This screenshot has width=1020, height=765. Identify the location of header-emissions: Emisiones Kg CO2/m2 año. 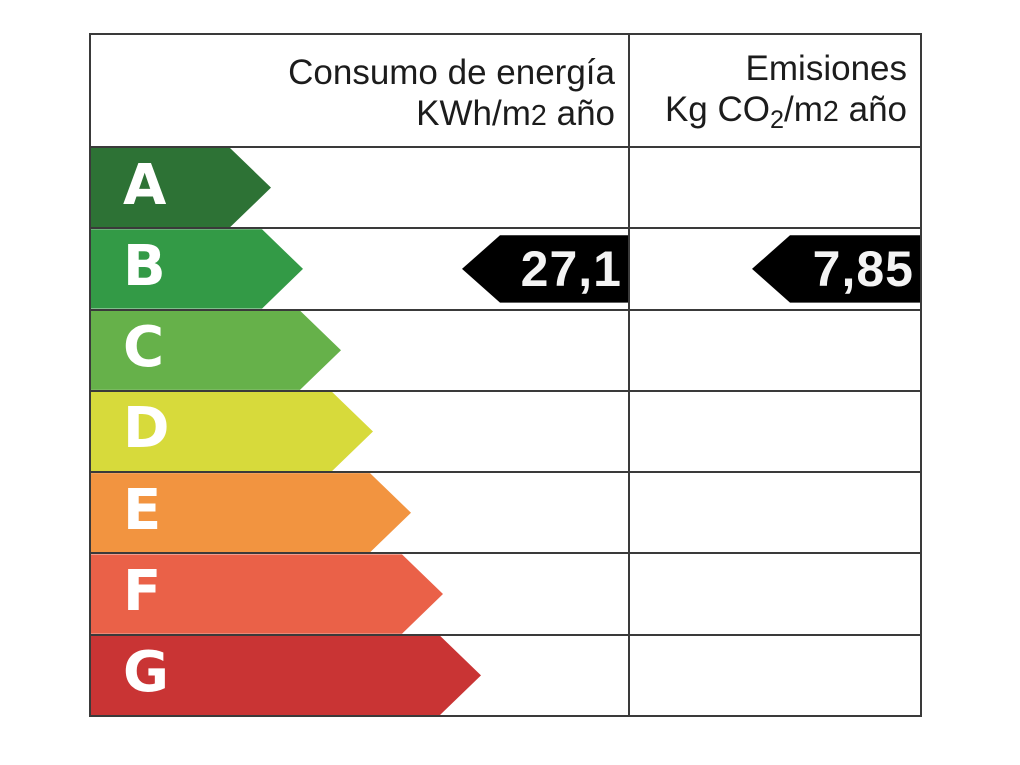
(775, 90).